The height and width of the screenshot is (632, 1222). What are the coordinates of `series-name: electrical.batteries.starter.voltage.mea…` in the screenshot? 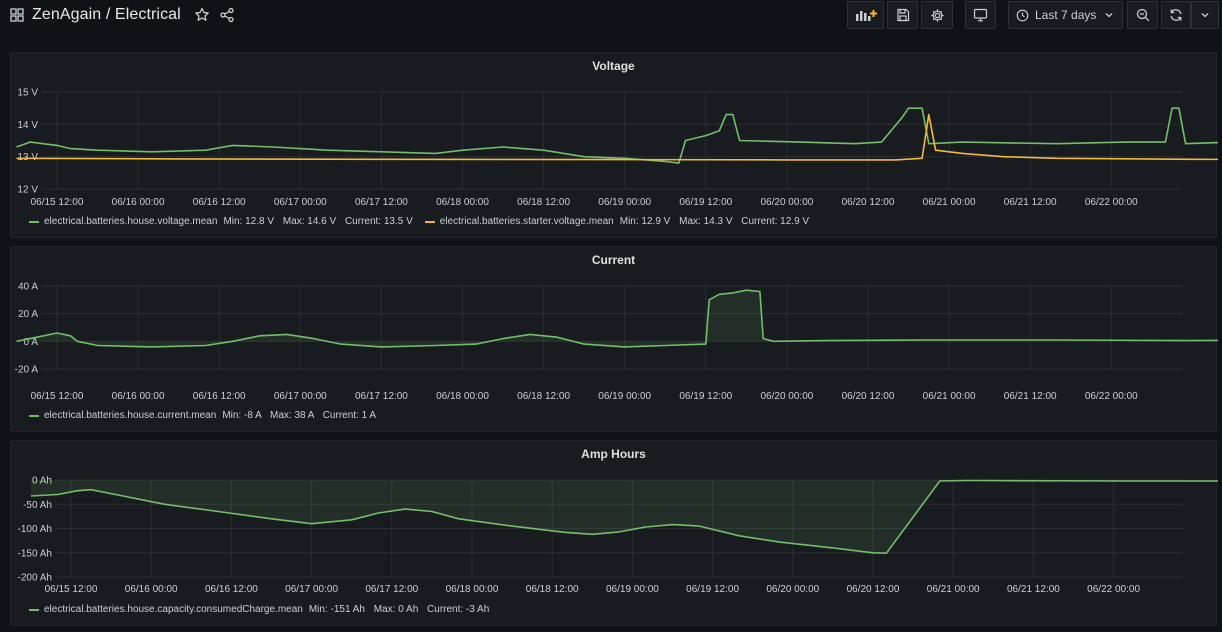 It's located at (526, 221).